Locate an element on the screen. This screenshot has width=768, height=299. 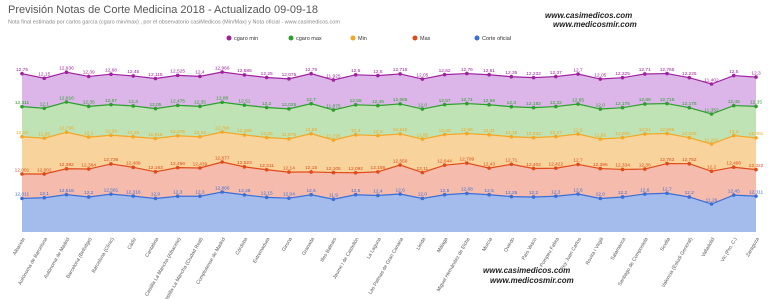
data-label: 12,225 is located at coordinates (622, 74).